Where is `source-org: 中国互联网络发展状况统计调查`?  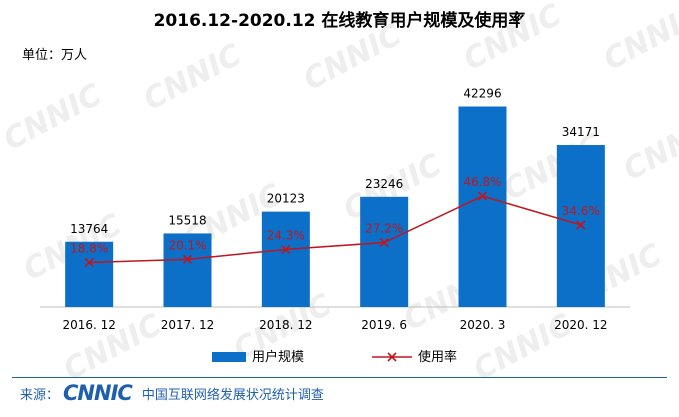
source-org: 中国互联网络发展状况统计调查 is located at coordinates (232, 395).